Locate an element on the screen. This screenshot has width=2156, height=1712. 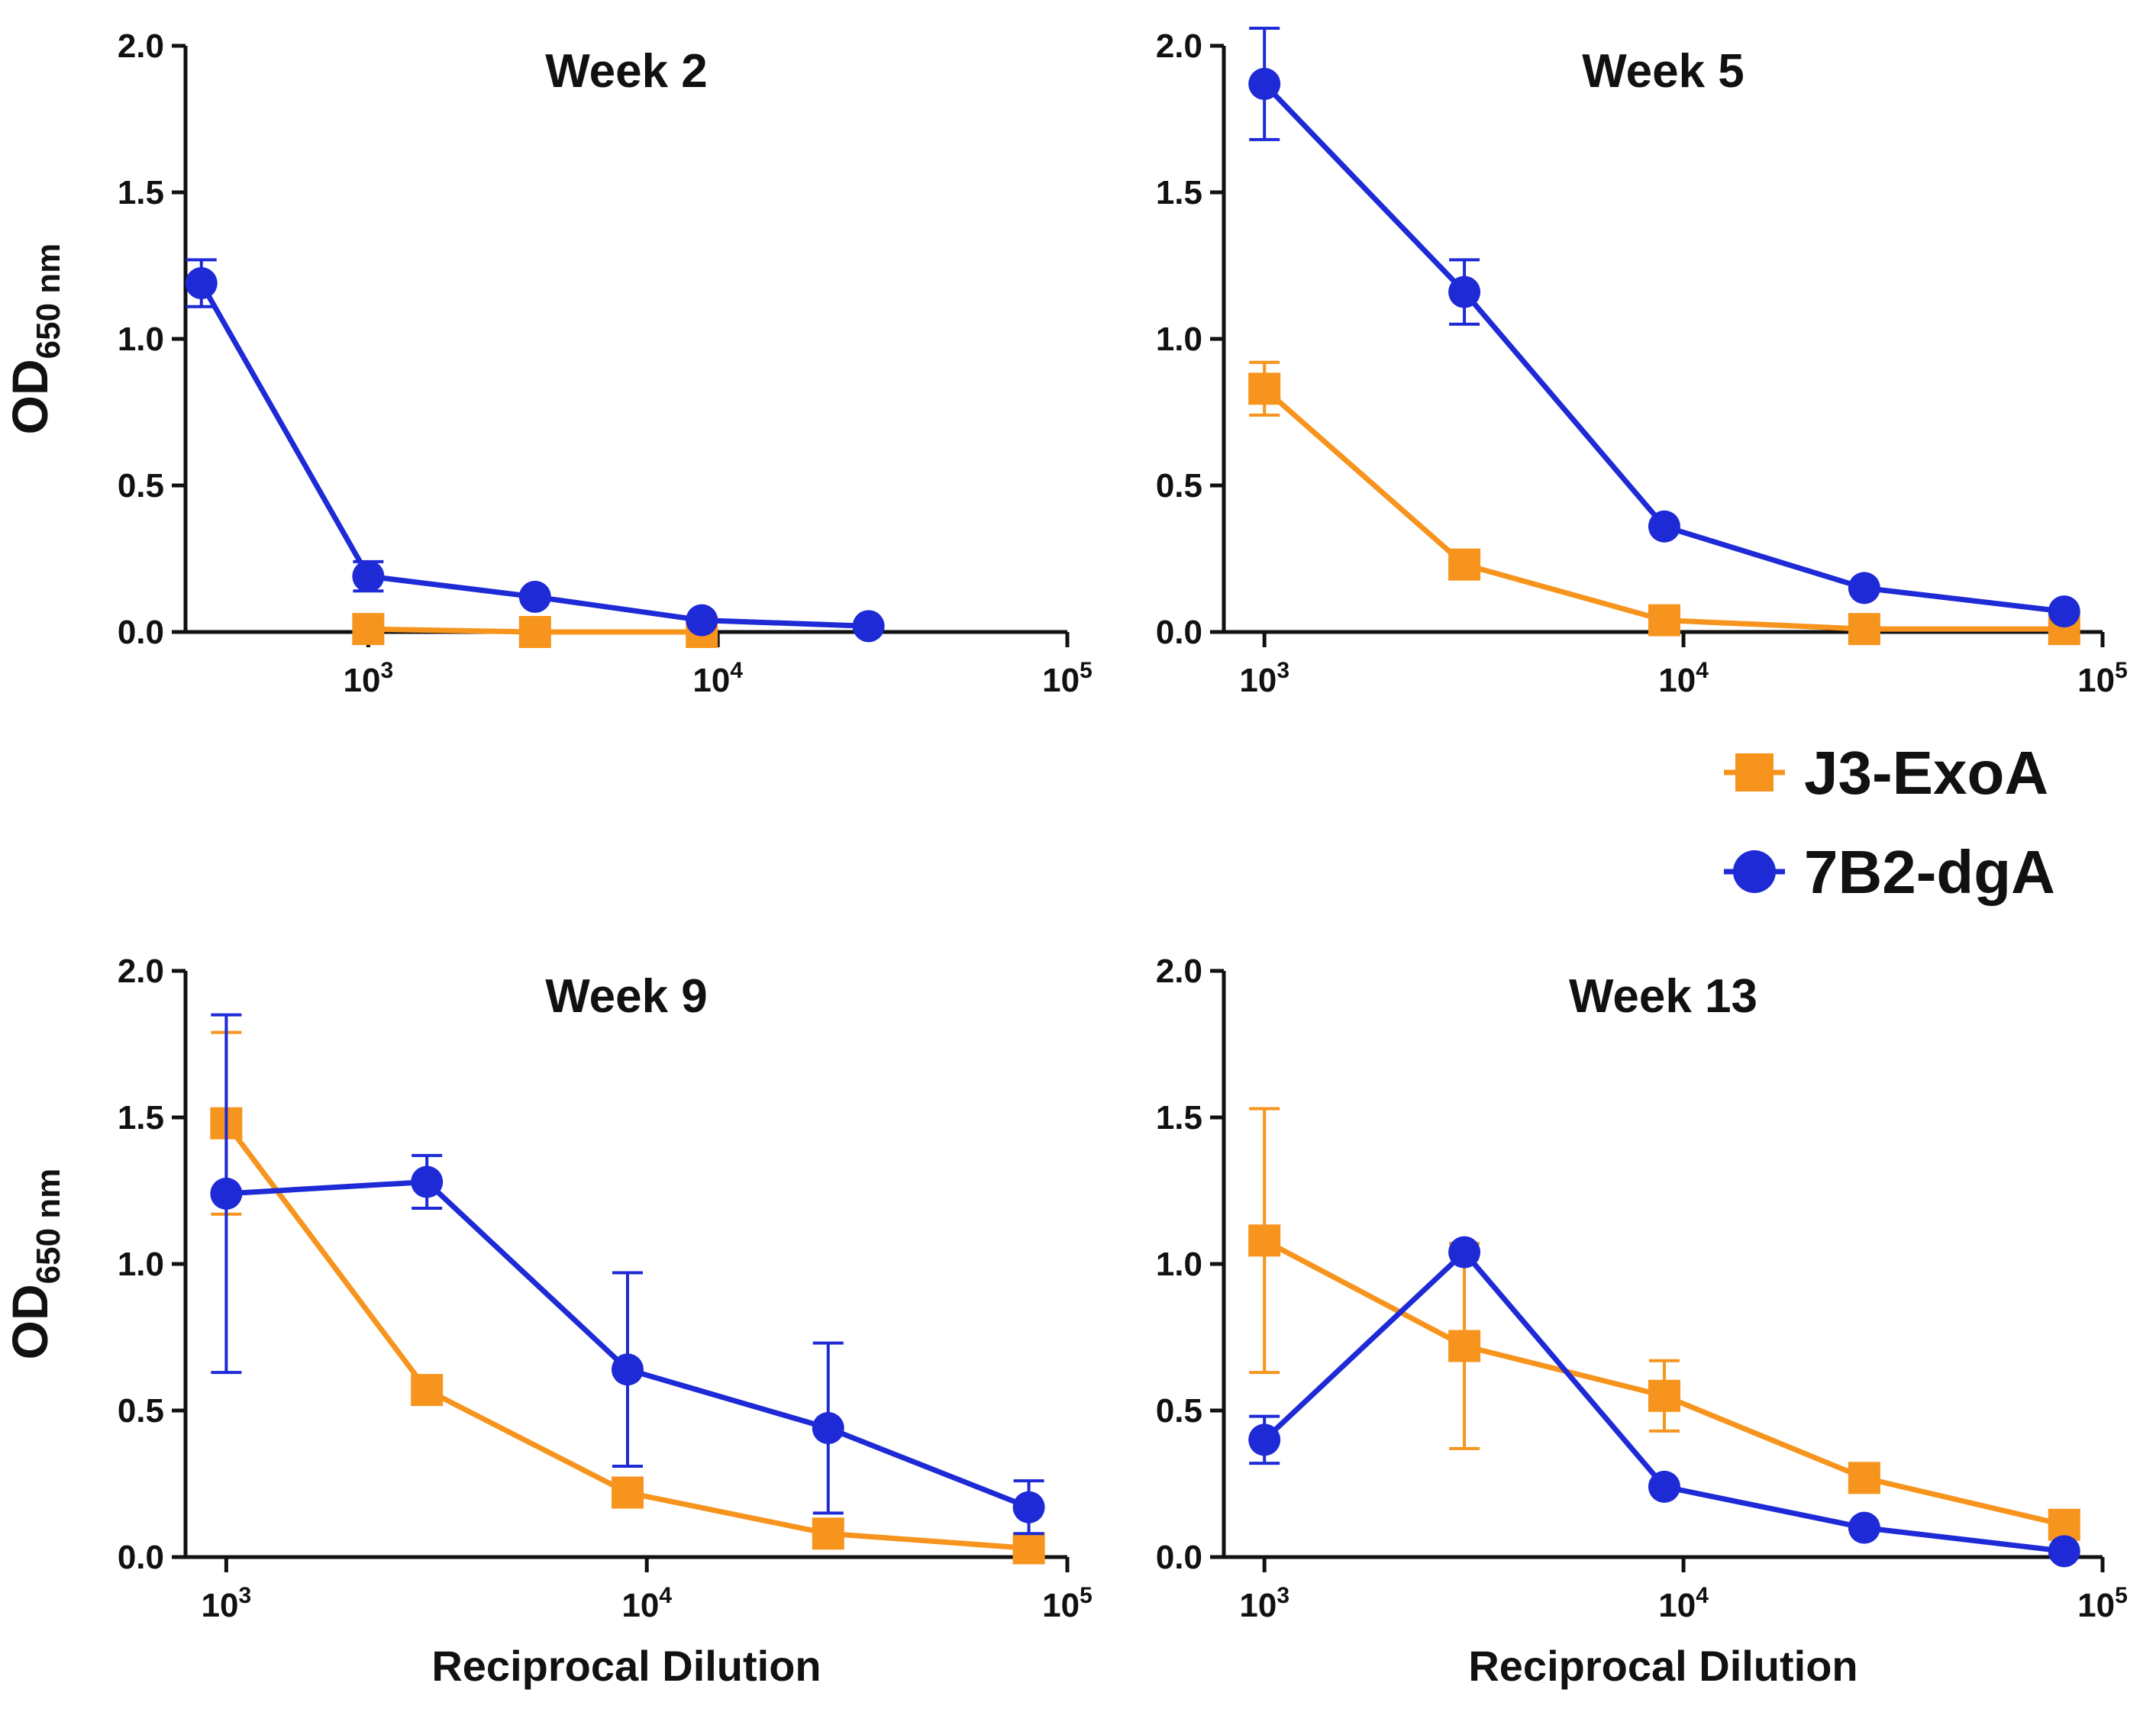
panel-title: Week 5 is located at coordinates (1663, 72).